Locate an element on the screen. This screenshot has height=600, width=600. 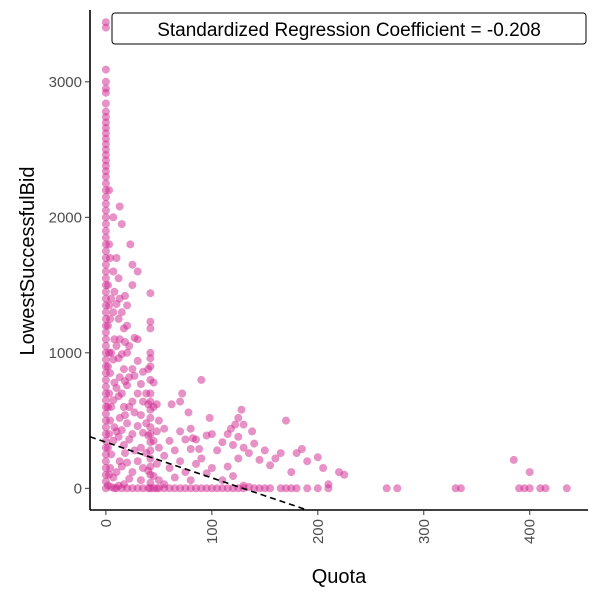
x-axis-ticks: 0 100 200 300 400 is located at coordinates (318, 527).